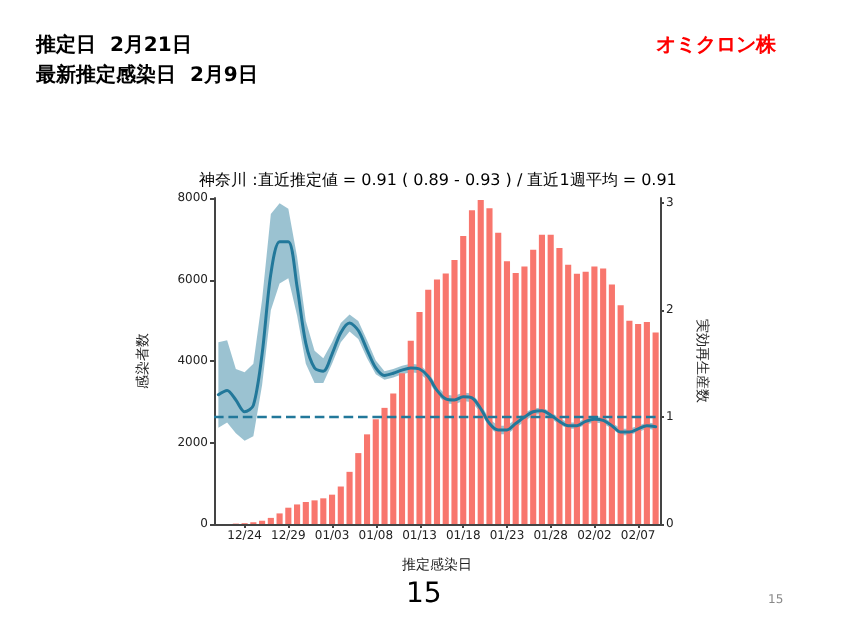 Image resolution: width=854 pixels, height=640 pixels. What do you see at coordinates (113, 45) in the screenshot?
I see `text: 推定日 2月21日` at bounding box center [113, 45].